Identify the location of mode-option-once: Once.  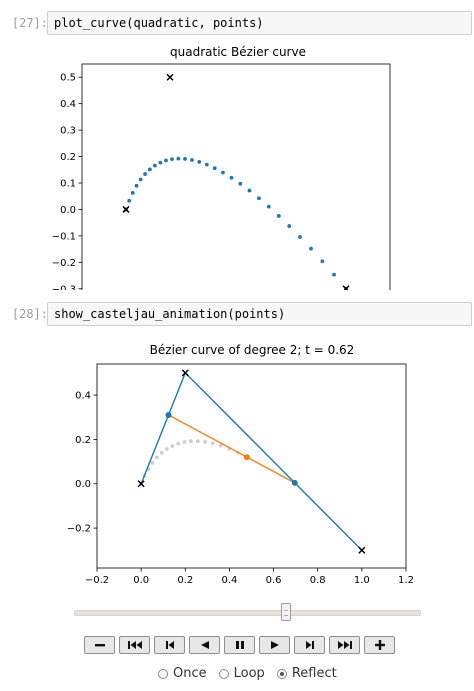
(182, 673).